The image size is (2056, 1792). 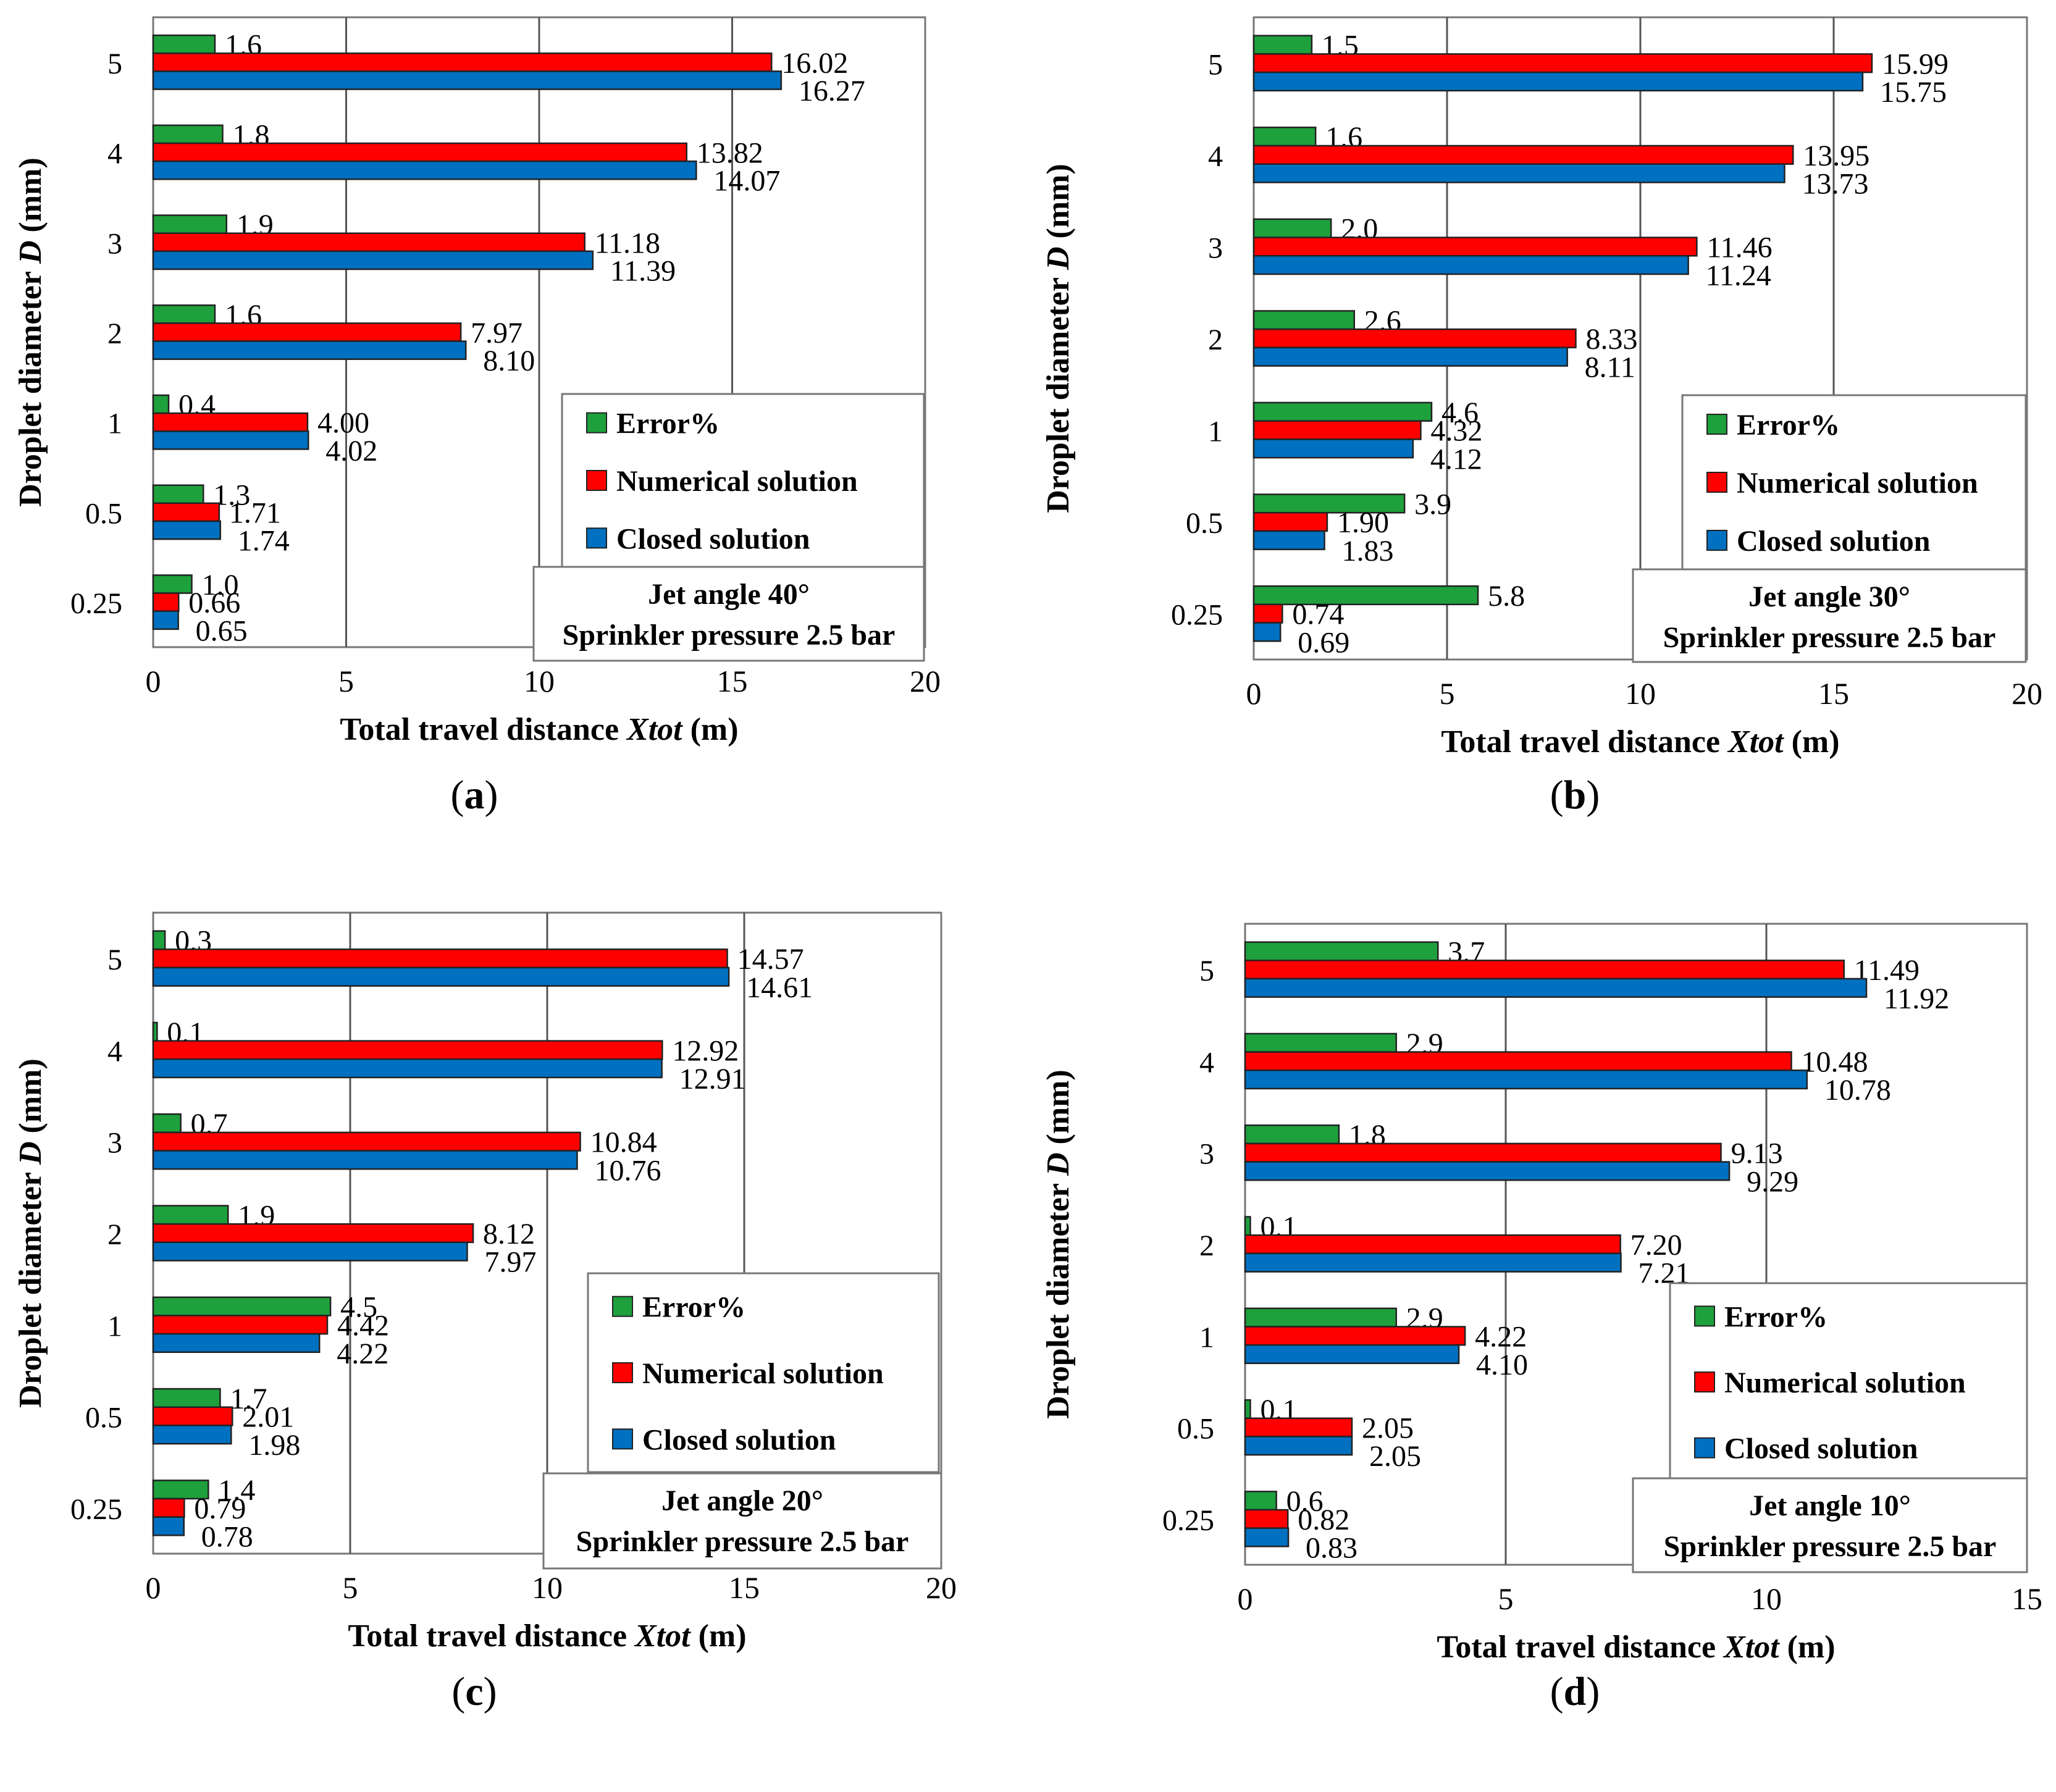 What do you see at coordinates (248, 1399) in the screenshot?
I see `data-label: 1.7` at bounding box center [248, 1399].